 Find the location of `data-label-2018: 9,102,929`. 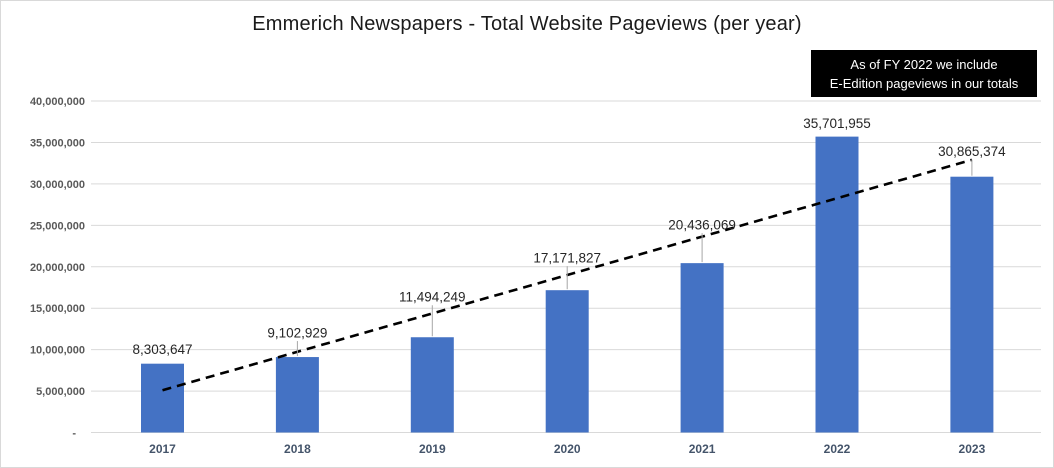

data-label-2018: 9,102,929 is located at coordinates (297, 333).